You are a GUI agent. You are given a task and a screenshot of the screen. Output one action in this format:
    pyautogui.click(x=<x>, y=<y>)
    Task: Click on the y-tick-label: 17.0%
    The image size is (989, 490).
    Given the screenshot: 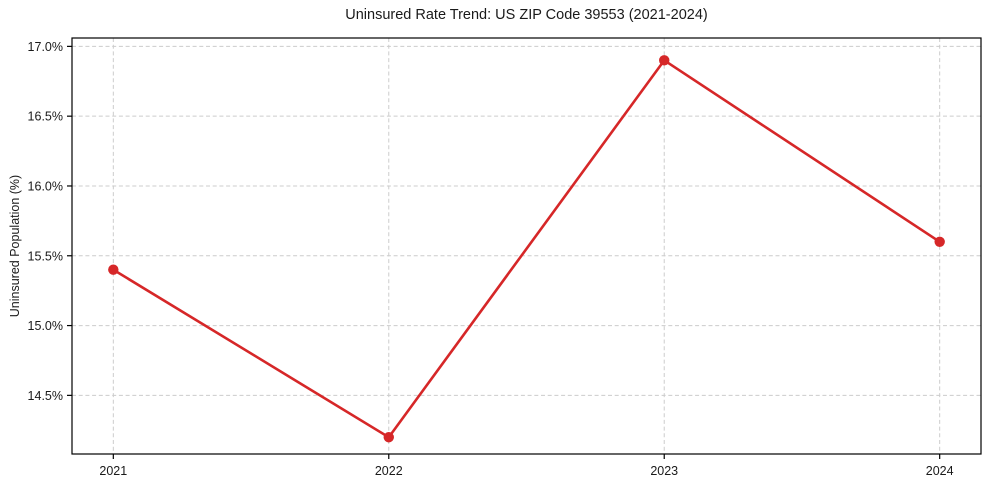 What is the action you would take?
    pyautogui.click(x=45, y=47)
    